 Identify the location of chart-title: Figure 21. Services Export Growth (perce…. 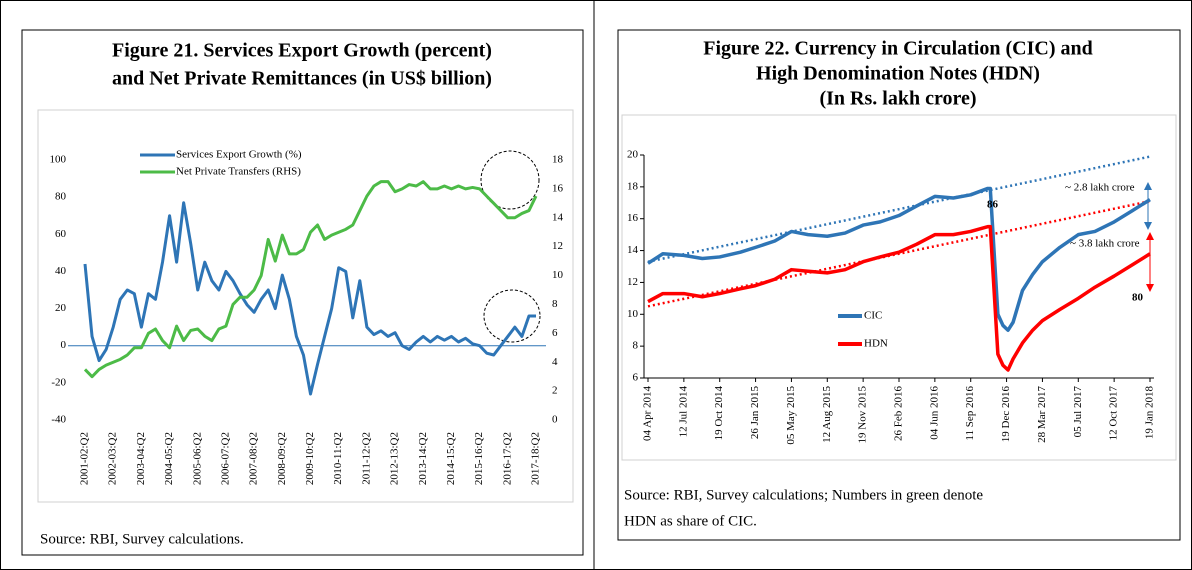
(302, 51).